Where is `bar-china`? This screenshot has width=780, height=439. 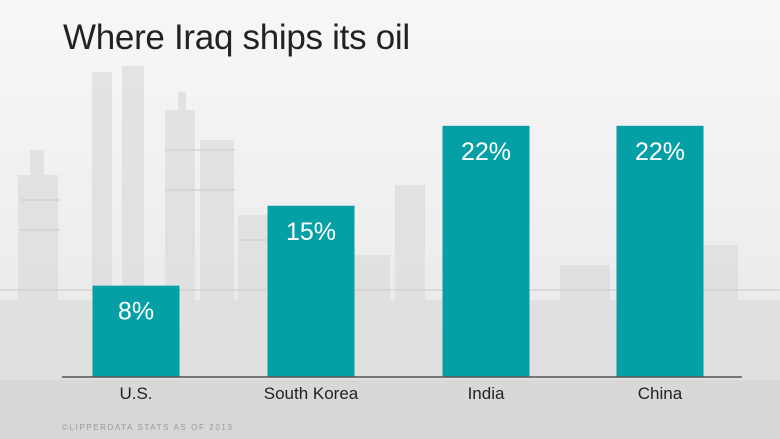
bar-china is located at coordinates (660, 251).